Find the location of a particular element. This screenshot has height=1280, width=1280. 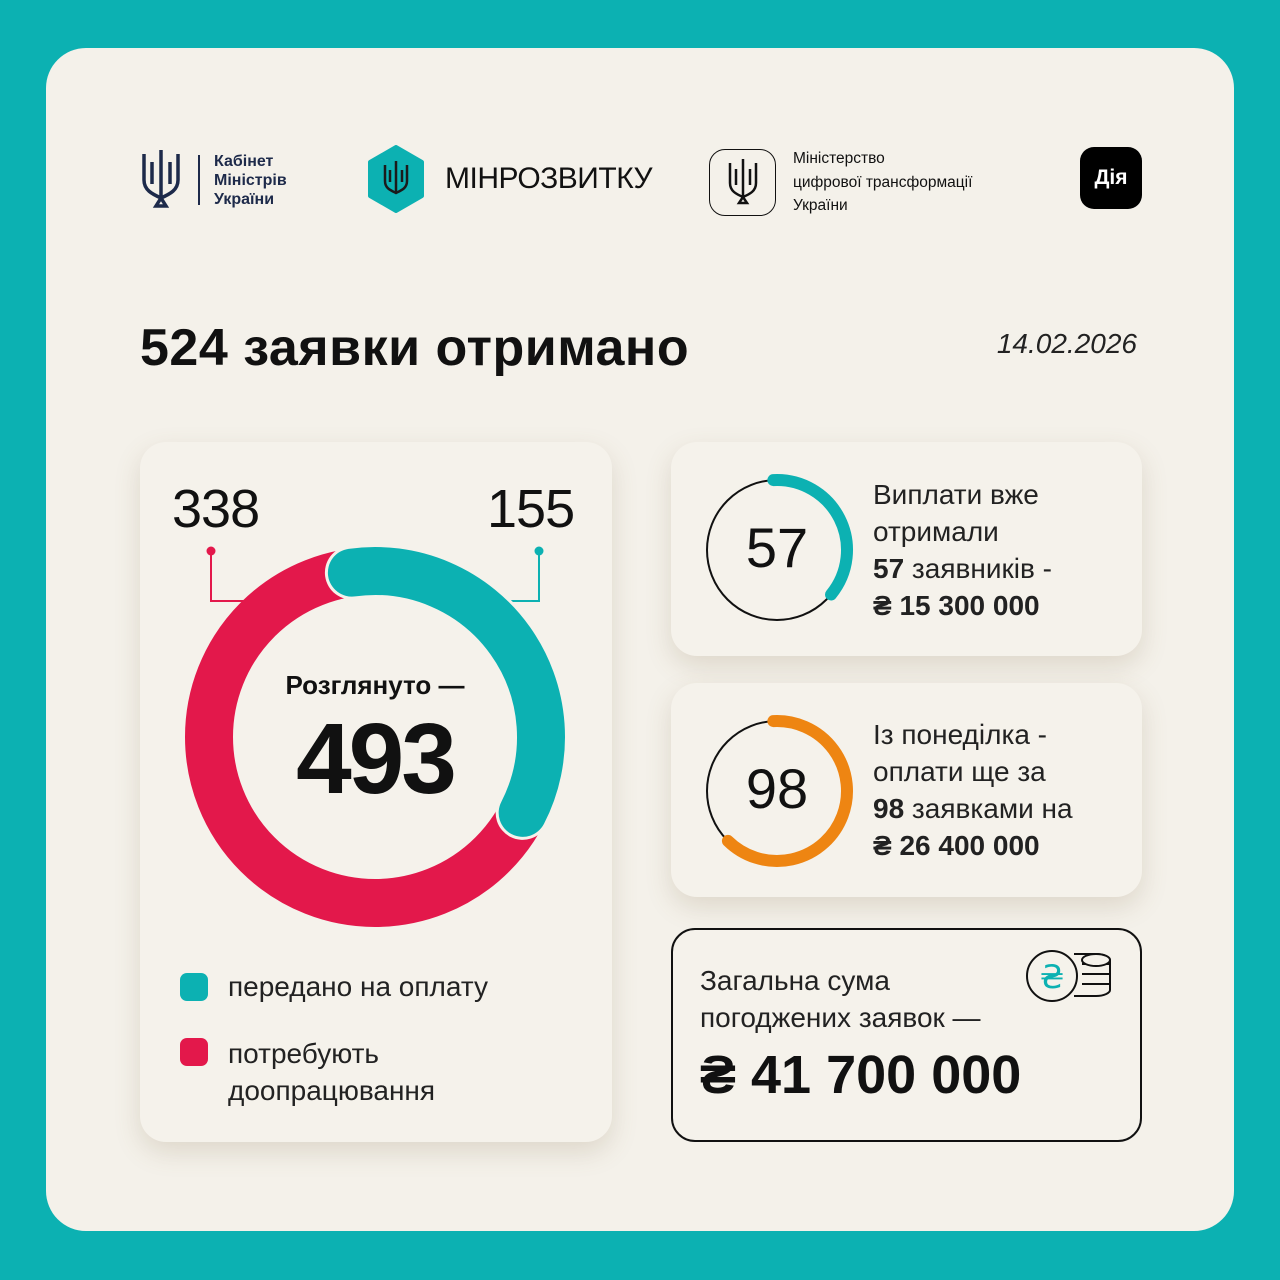

stat-panel-paid is located at coordinates (906, 549).